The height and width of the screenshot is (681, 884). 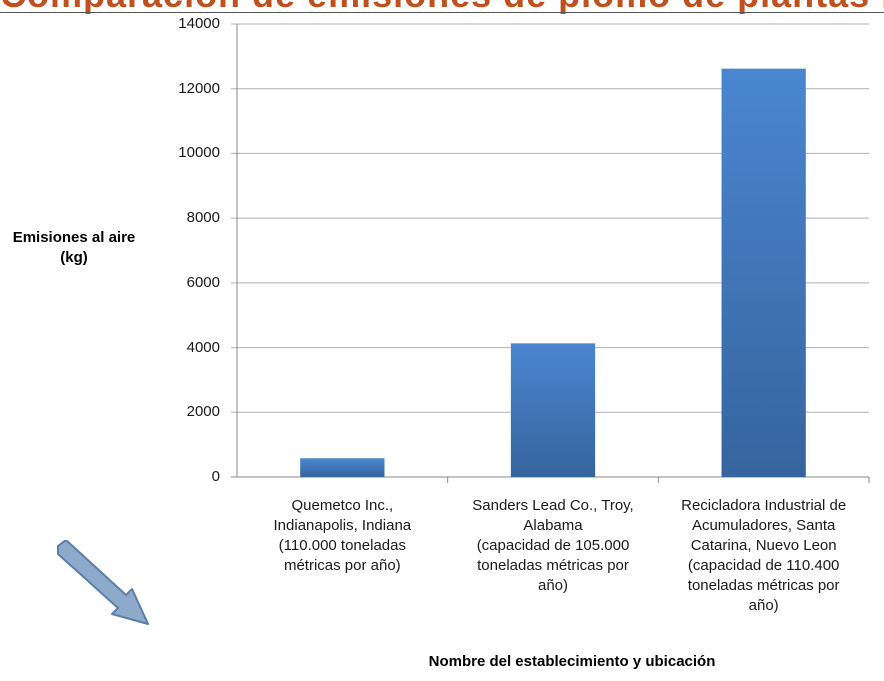 I want to click on y-tick-label: 14000, so click(x=199, y=23).